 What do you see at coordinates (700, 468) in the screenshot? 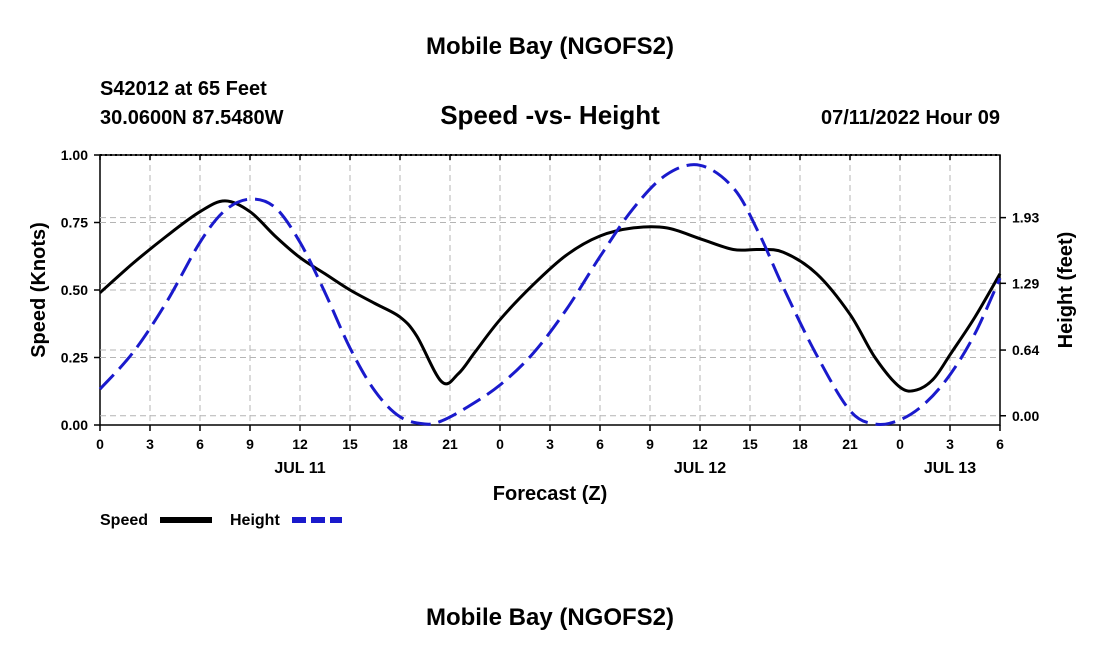
I see `x-date-label: JUL 12` at bounding box center [700, 468].